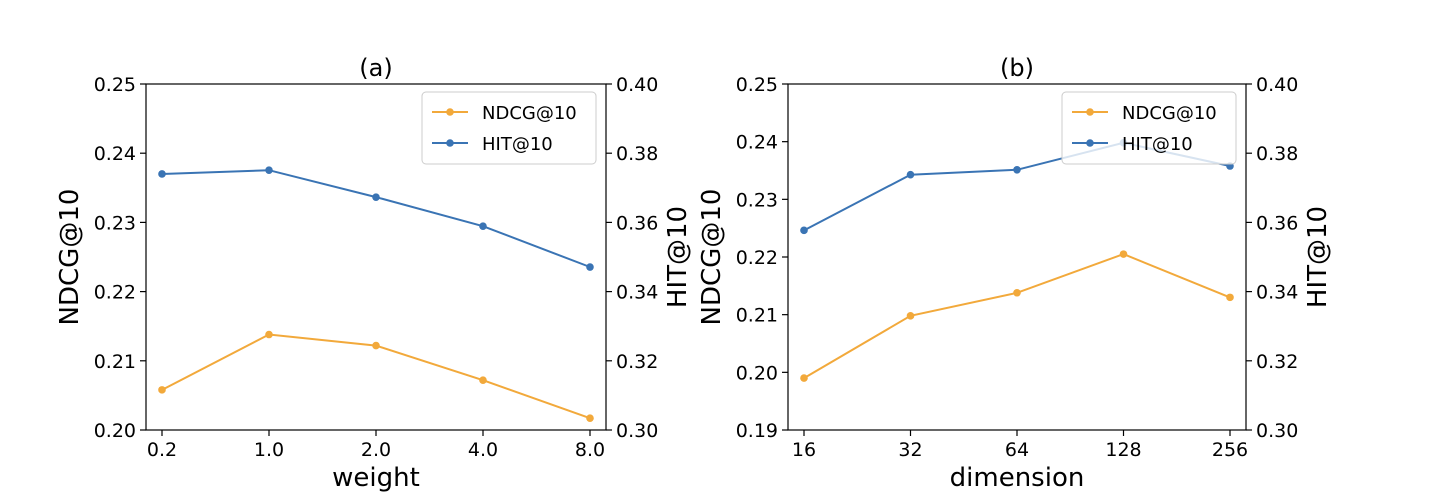  Describe the element at coordinates (529, 113) in the screenshot. I see `panel-a-legend-ndcg-at-10-label: NDCG@10` at that location.